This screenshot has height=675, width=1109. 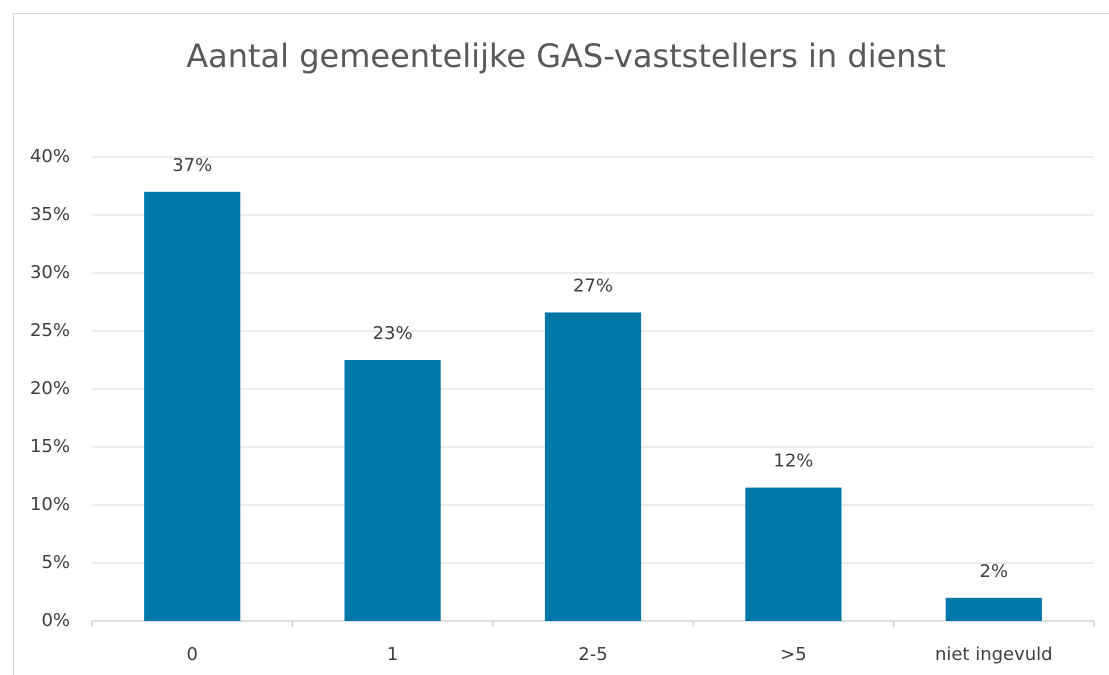 What do you see at coordinates (191, 654) in the screenshot?
I see `x-tick-label: 0` at bounding box center [191, 654].